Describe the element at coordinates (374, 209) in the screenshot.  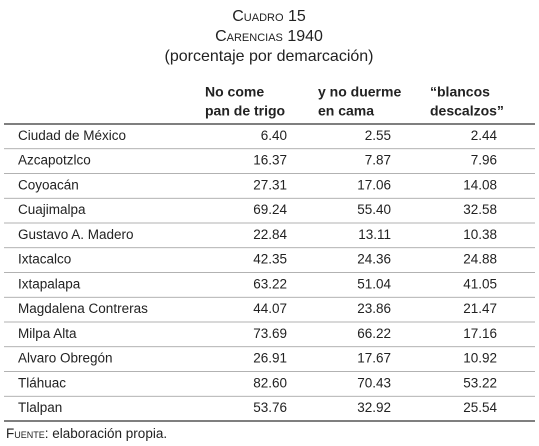
I see `cell: 55.40` at that location.